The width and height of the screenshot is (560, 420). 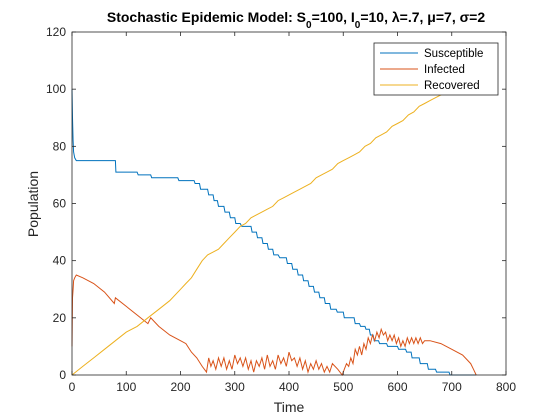 I want to click on legend-label: Infected, so click(x=444, y=70).